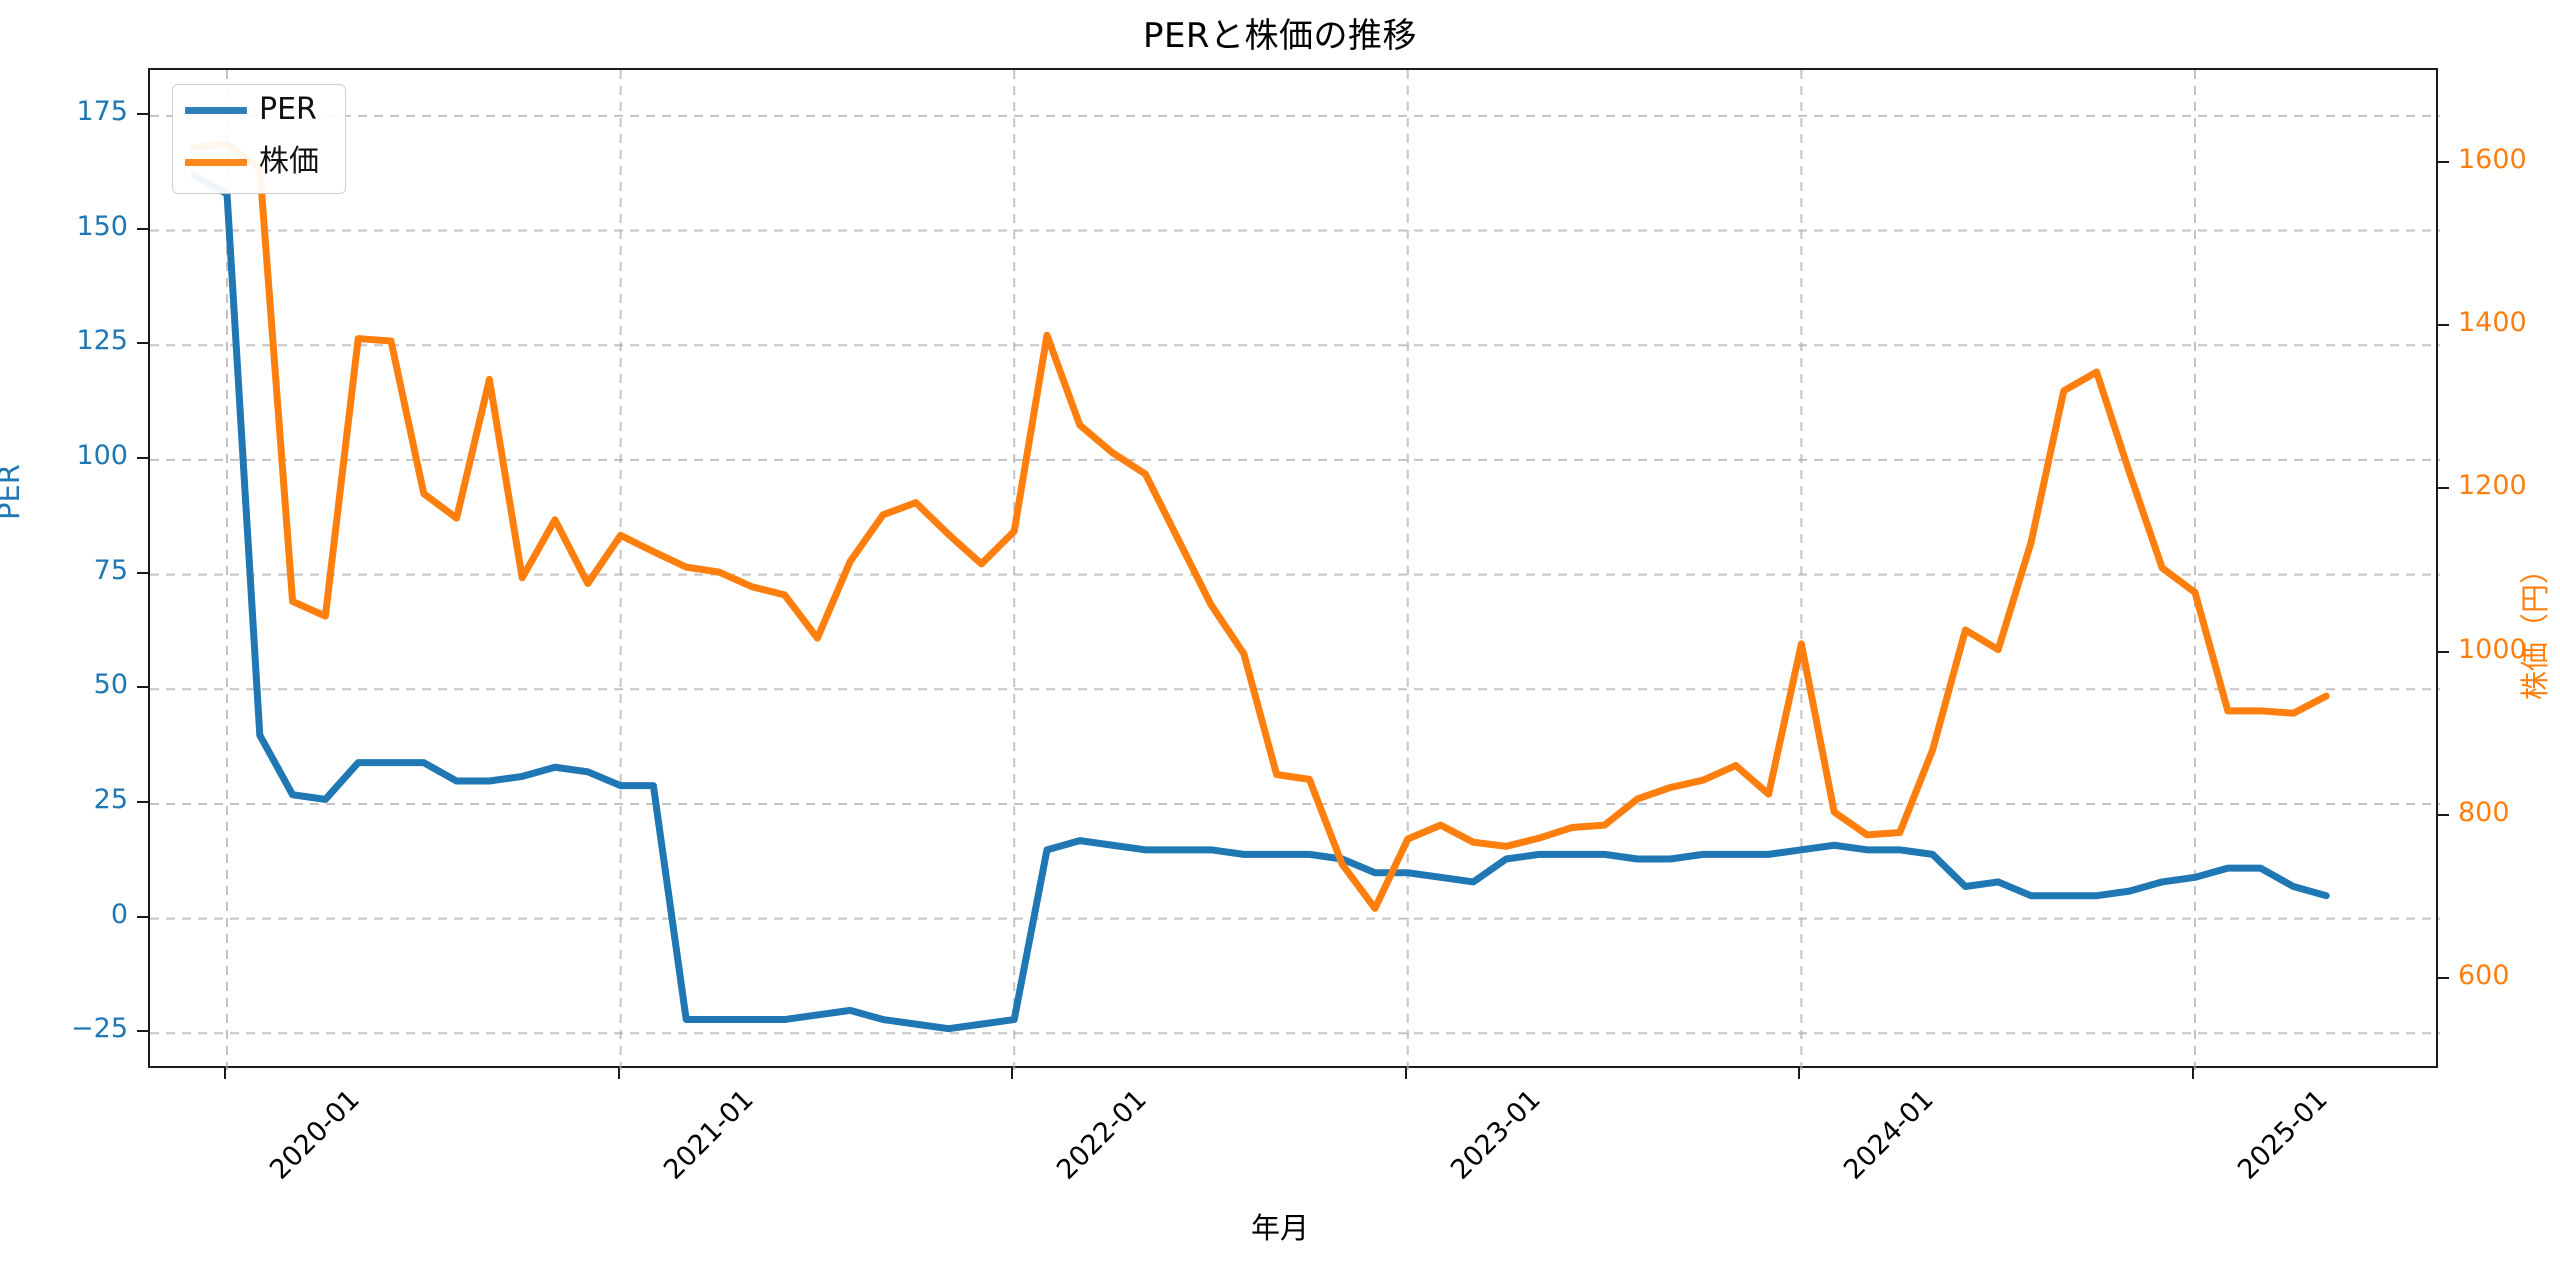 The width and height of the screenshot is (2560, 1270). I want to click on x-axis-label: 年月, so click(1279, 1228).